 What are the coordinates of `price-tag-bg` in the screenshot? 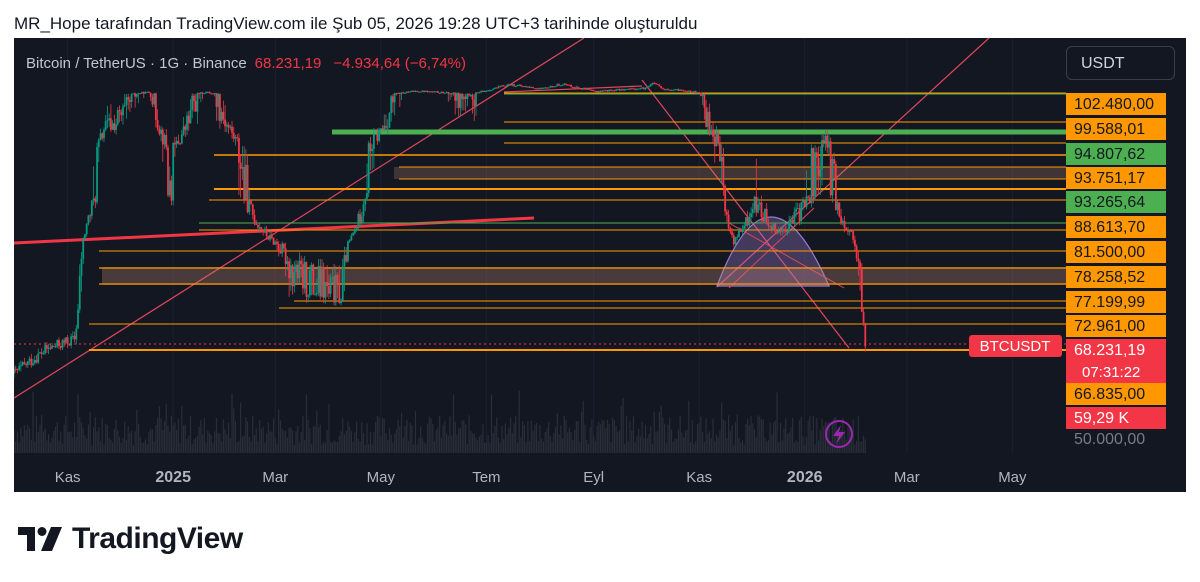 It's located at (1116, 227).